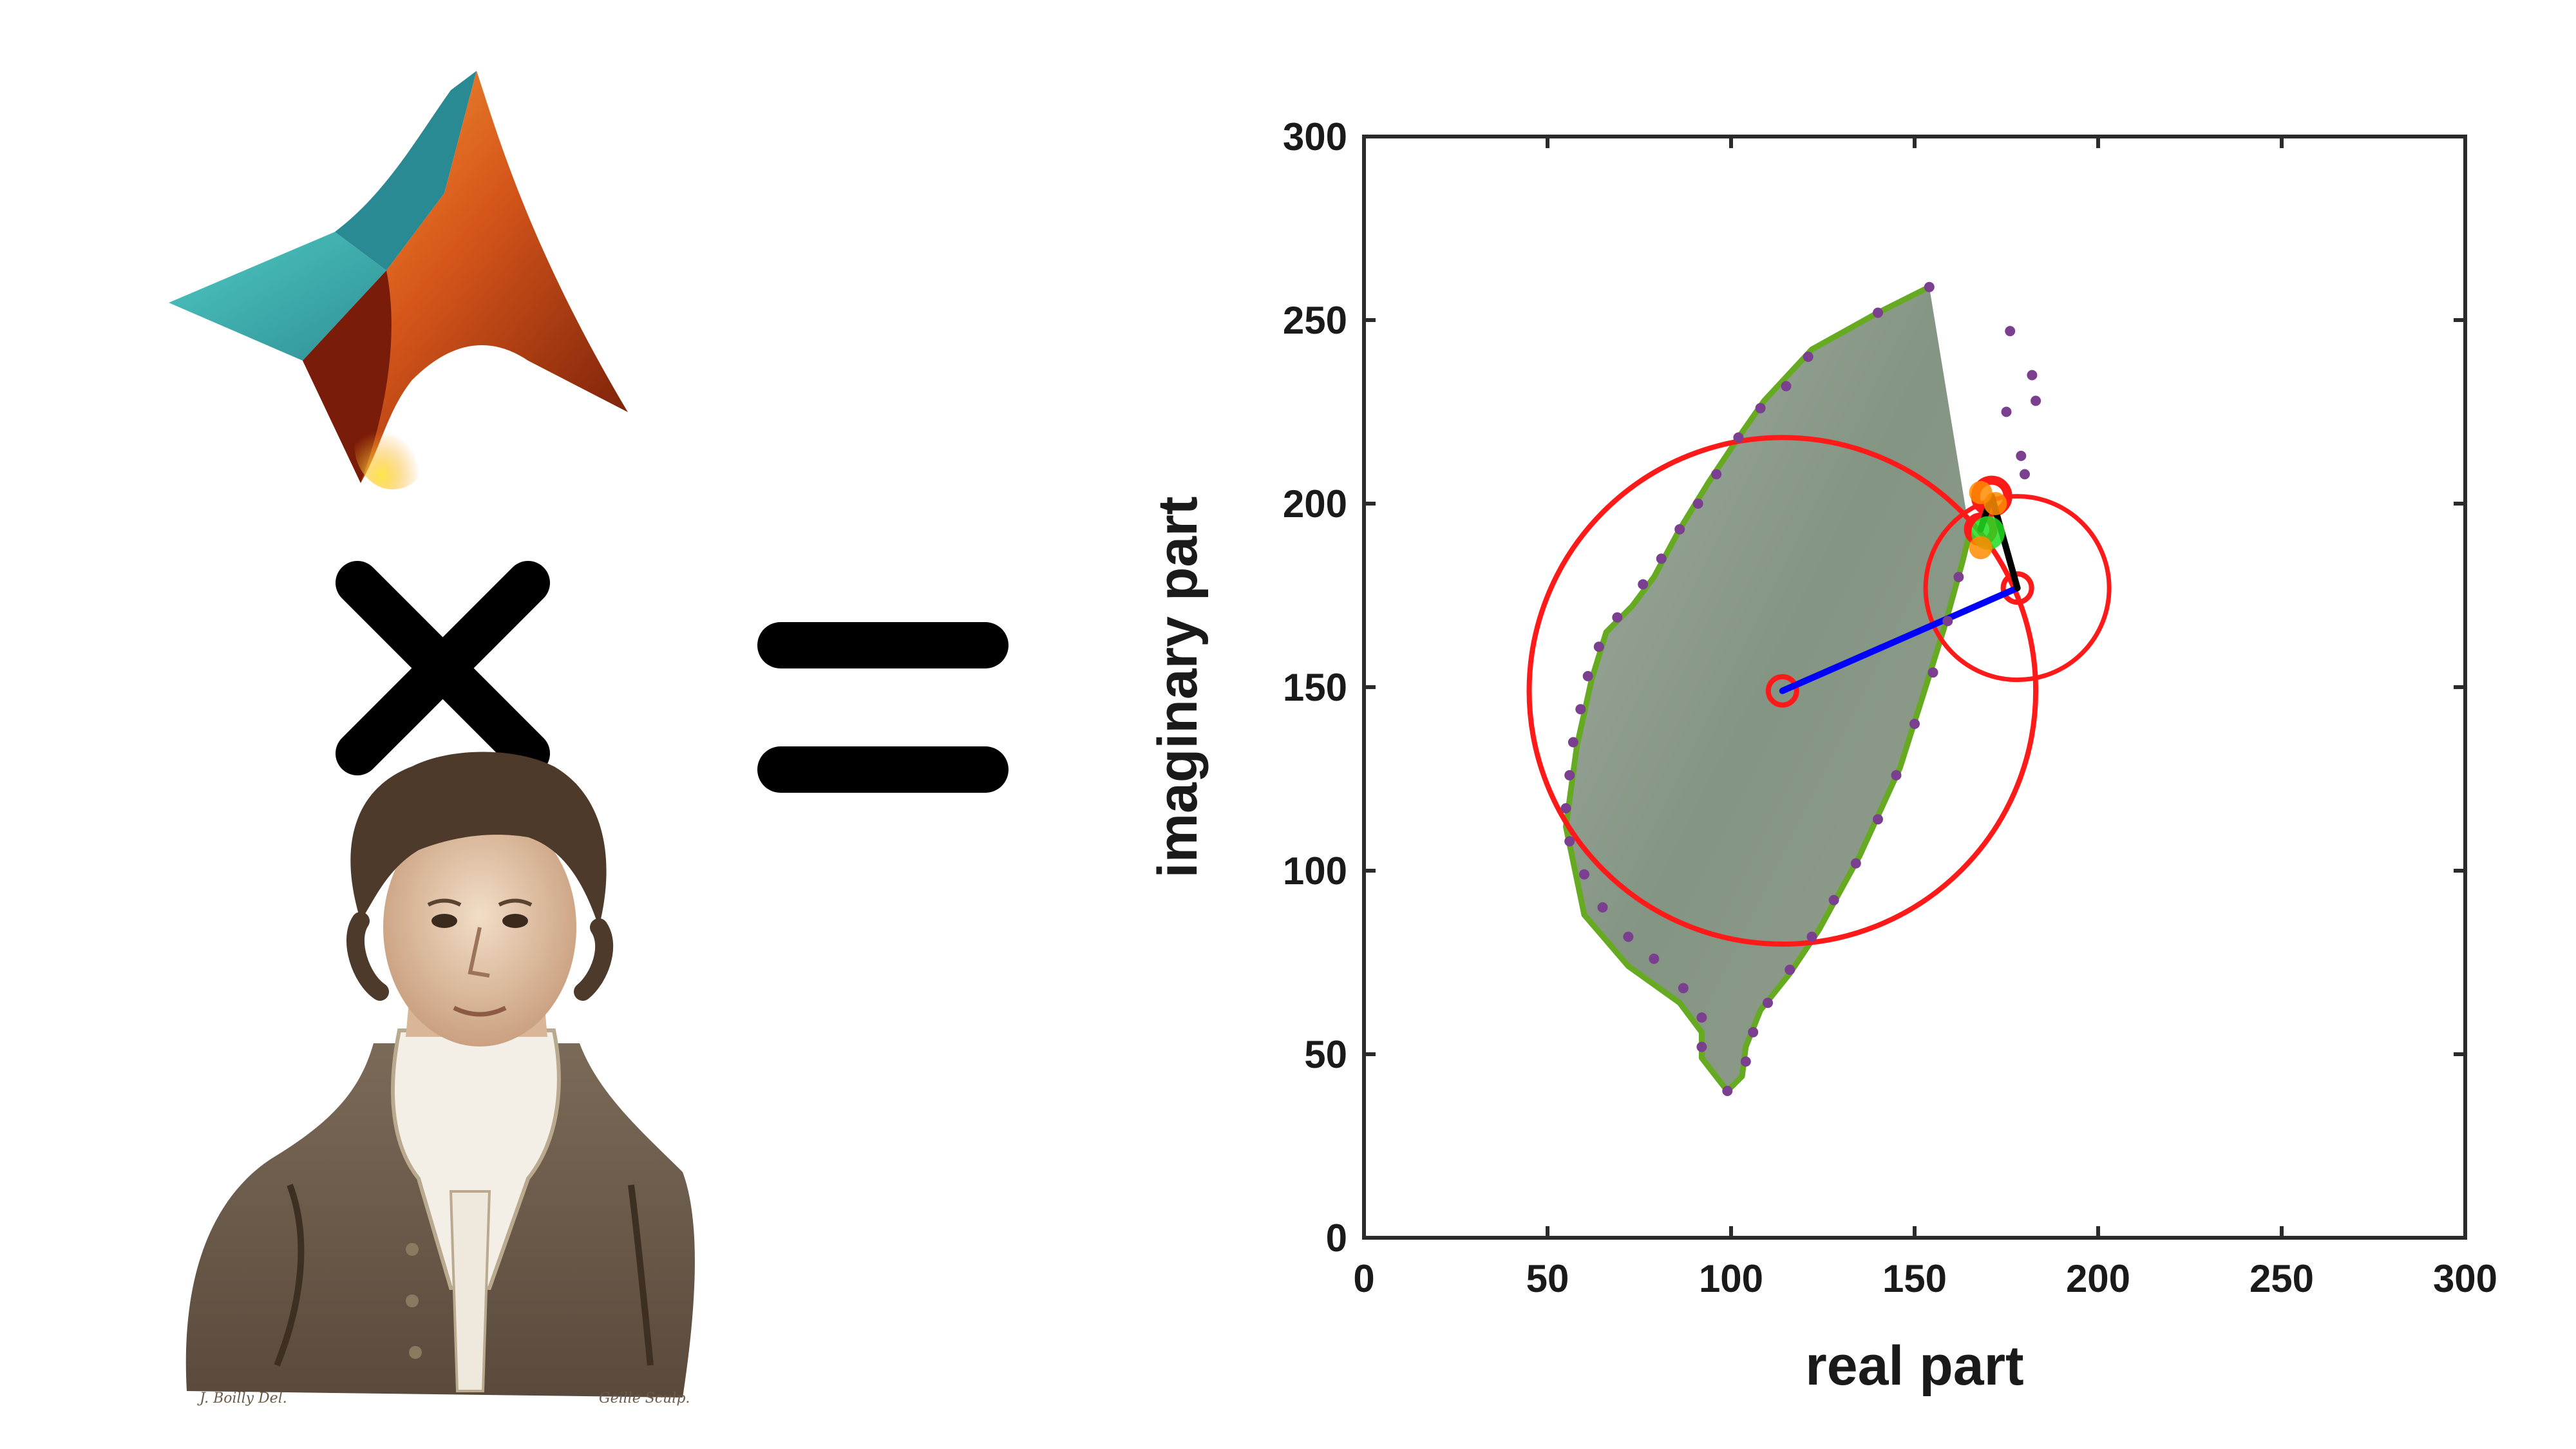 The image size is (2576, 1449). What do you see at coordinates (1337, 1238) in the screenshot?
I see `y-tick-label: 0` at bounding box center [1337, 1238].